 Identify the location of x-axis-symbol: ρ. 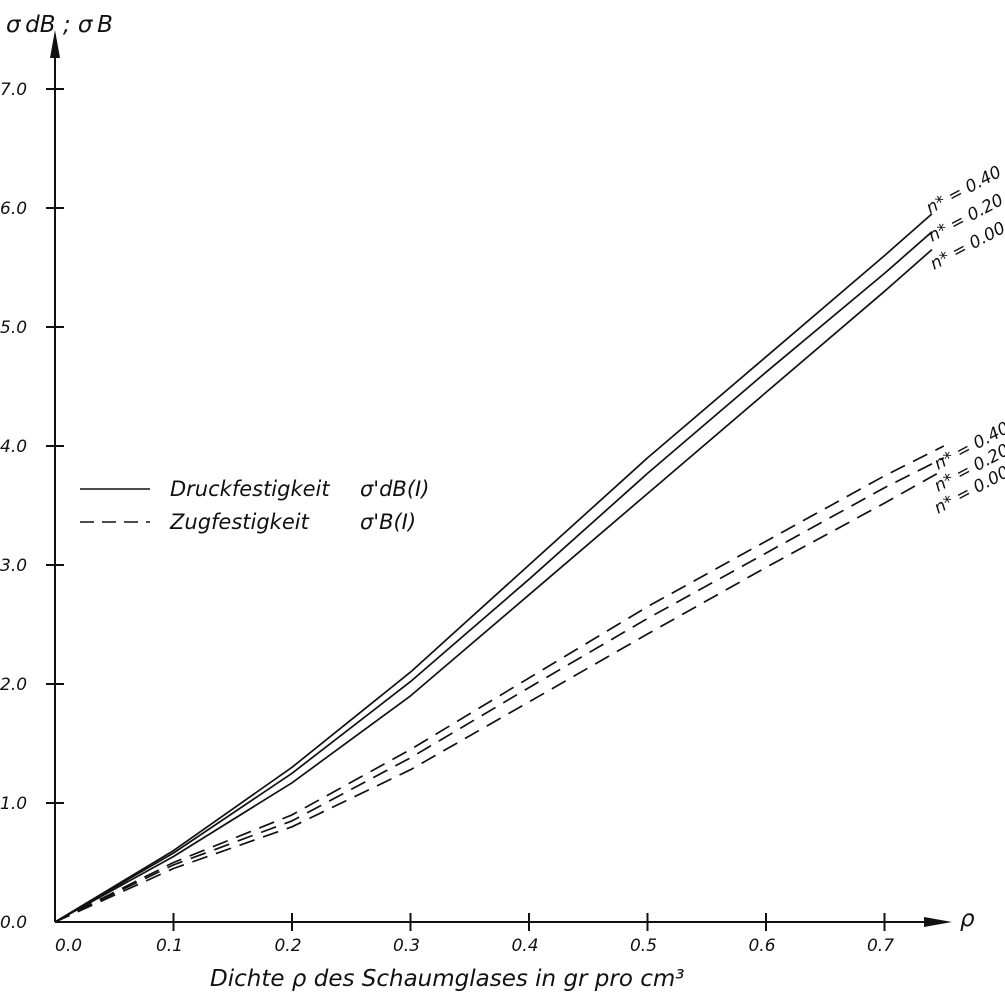
(967, 919).